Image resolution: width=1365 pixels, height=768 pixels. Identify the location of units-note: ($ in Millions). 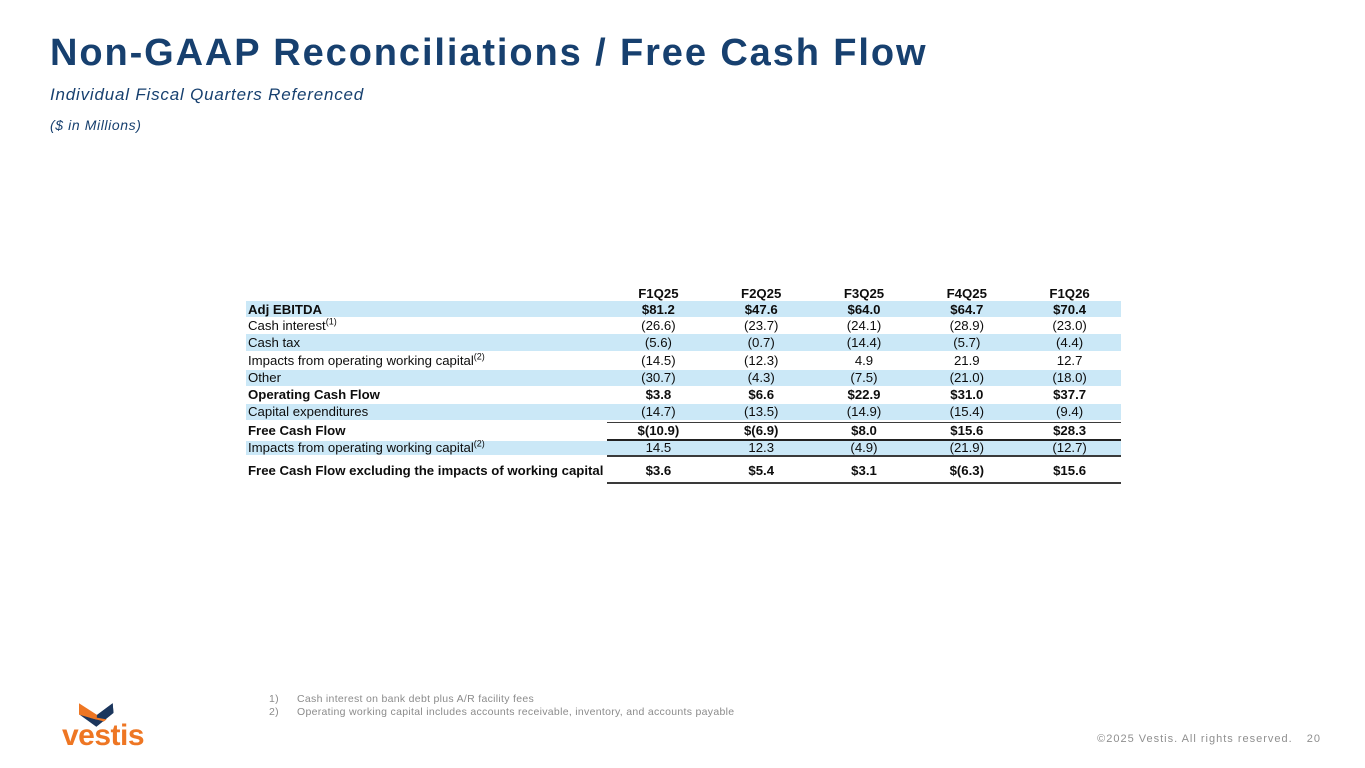
(96, 125).